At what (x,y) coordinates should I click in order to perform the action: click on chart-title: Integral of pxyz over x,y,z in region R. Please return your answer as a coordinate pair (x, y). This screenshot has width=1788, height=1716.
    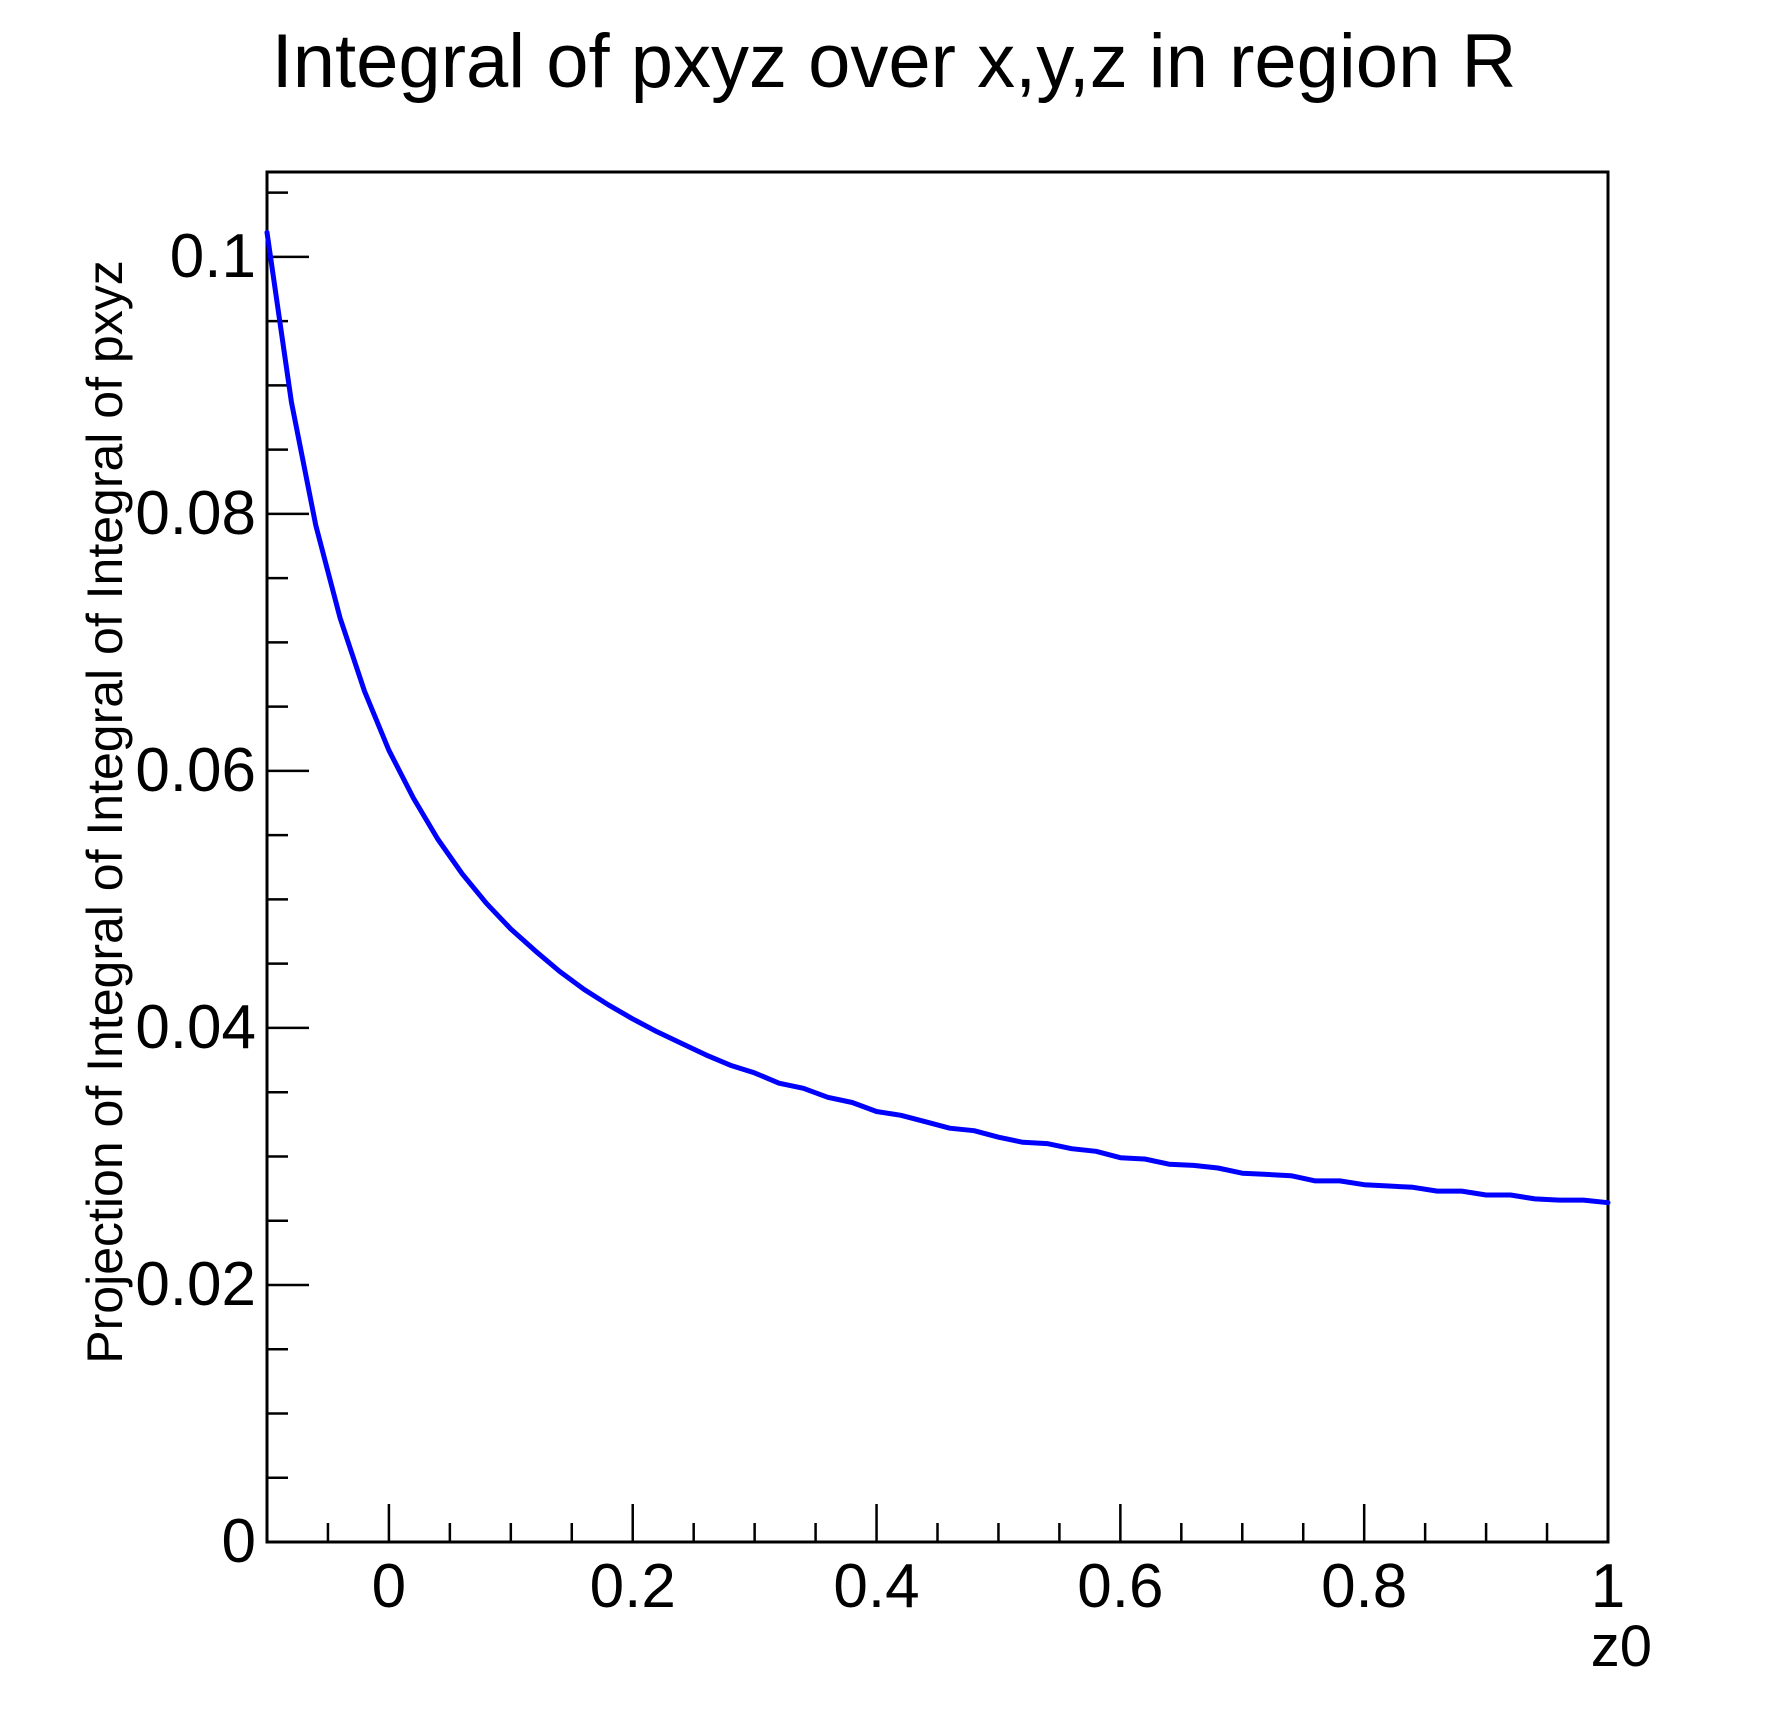
    Looking at the image, I should click on (894, 61).